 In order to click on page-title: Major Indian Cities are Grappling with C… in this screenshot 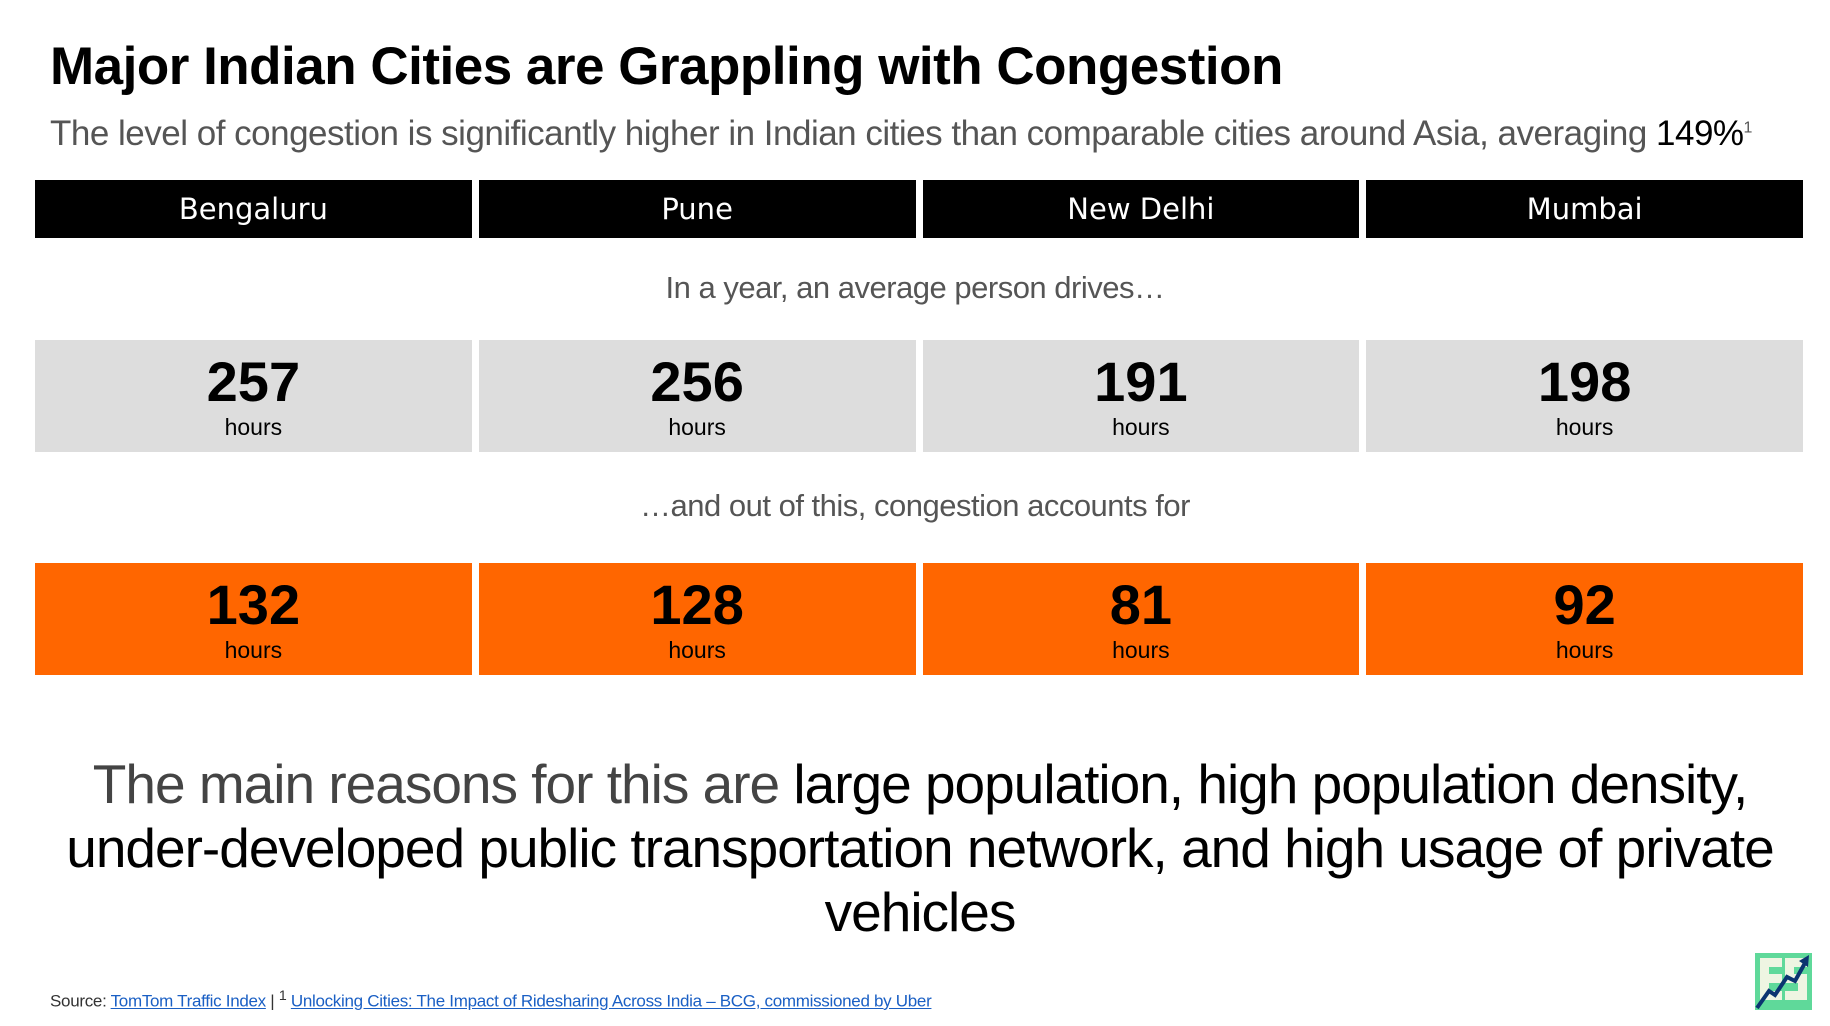, I will do `click(666, 66)`.